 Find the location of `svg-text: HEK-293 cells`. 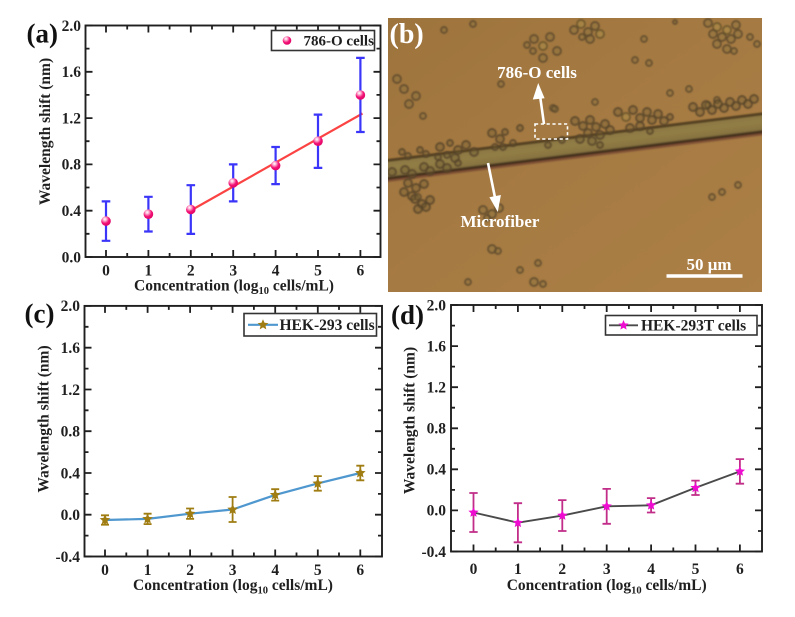

svg-text: HEK-293 cells is located at coordinates (327, 325).